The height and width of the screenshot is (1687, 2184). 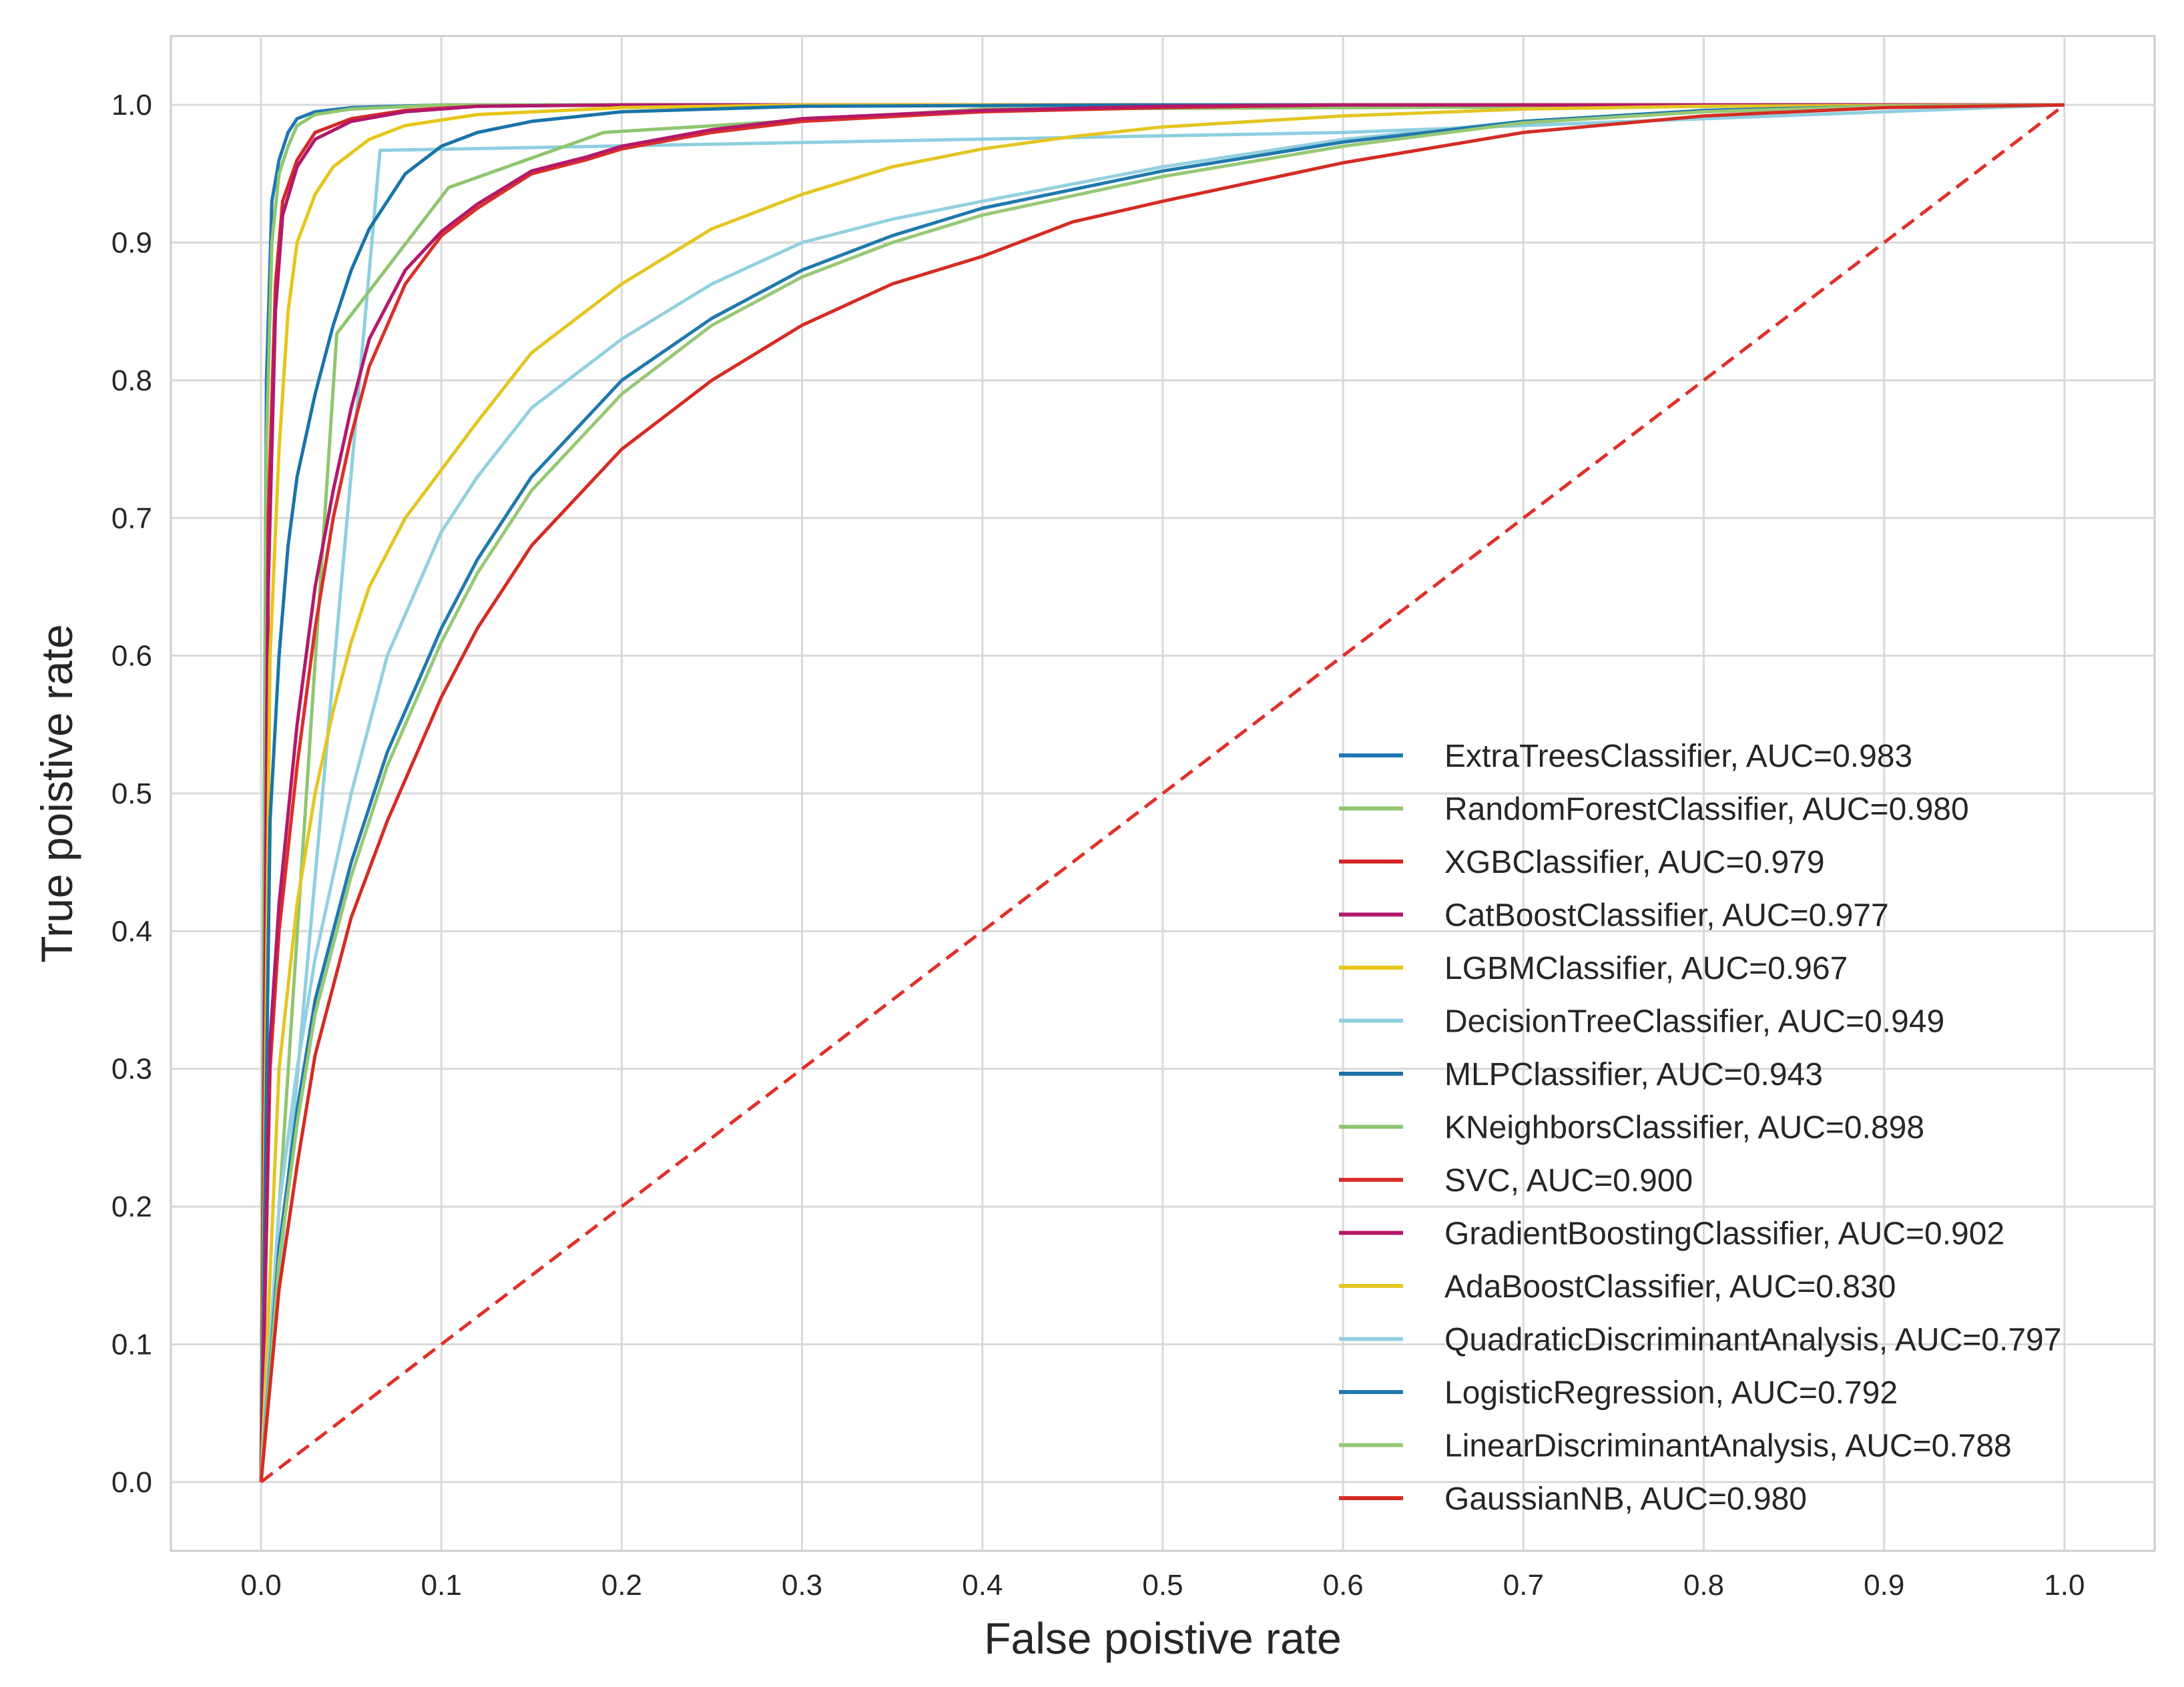 What do you see at coordinates (1752, 1340) in the screenshot?
I see `legend-entry: QuadraticDiscriminantAnalysis, AUC=0.797` at bounding box center [1752, 1340].